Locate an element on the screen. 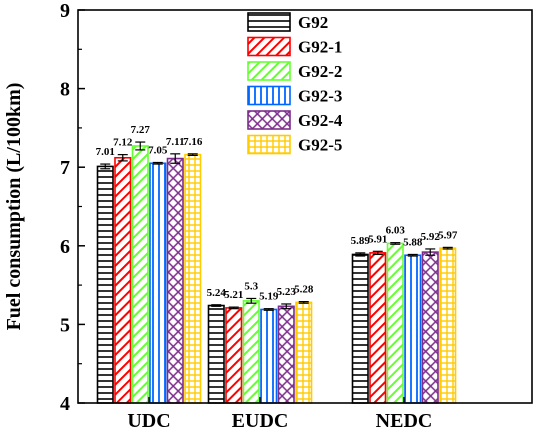 The width and height of the screenshot is (540, 431). bar-g92-1-udc is located at coordinates (123, 280).